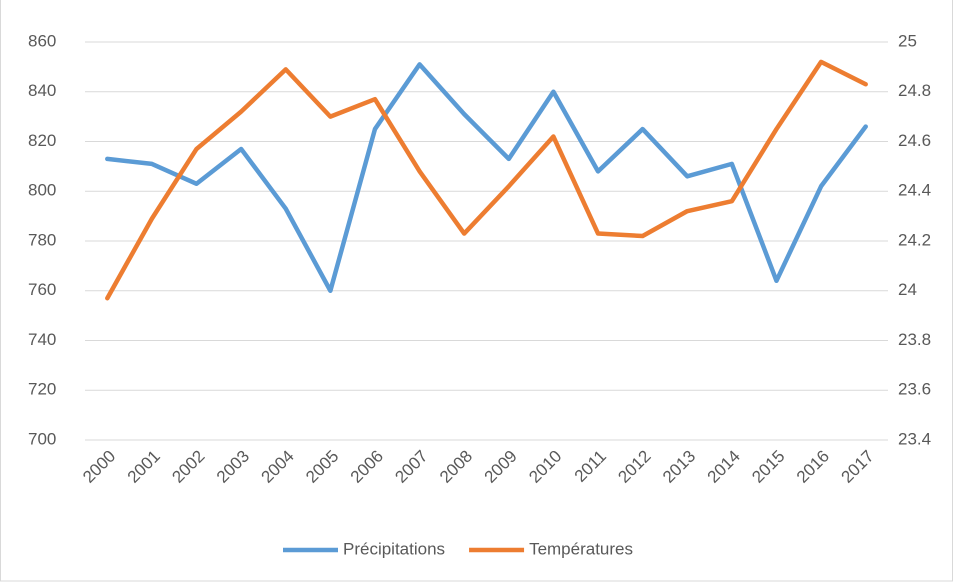 The image size is (954, 582). What do you see at coordinates (42, 339) in the screenshot?
I see `y-tick-label: 740` at bounding box center [42, 339].